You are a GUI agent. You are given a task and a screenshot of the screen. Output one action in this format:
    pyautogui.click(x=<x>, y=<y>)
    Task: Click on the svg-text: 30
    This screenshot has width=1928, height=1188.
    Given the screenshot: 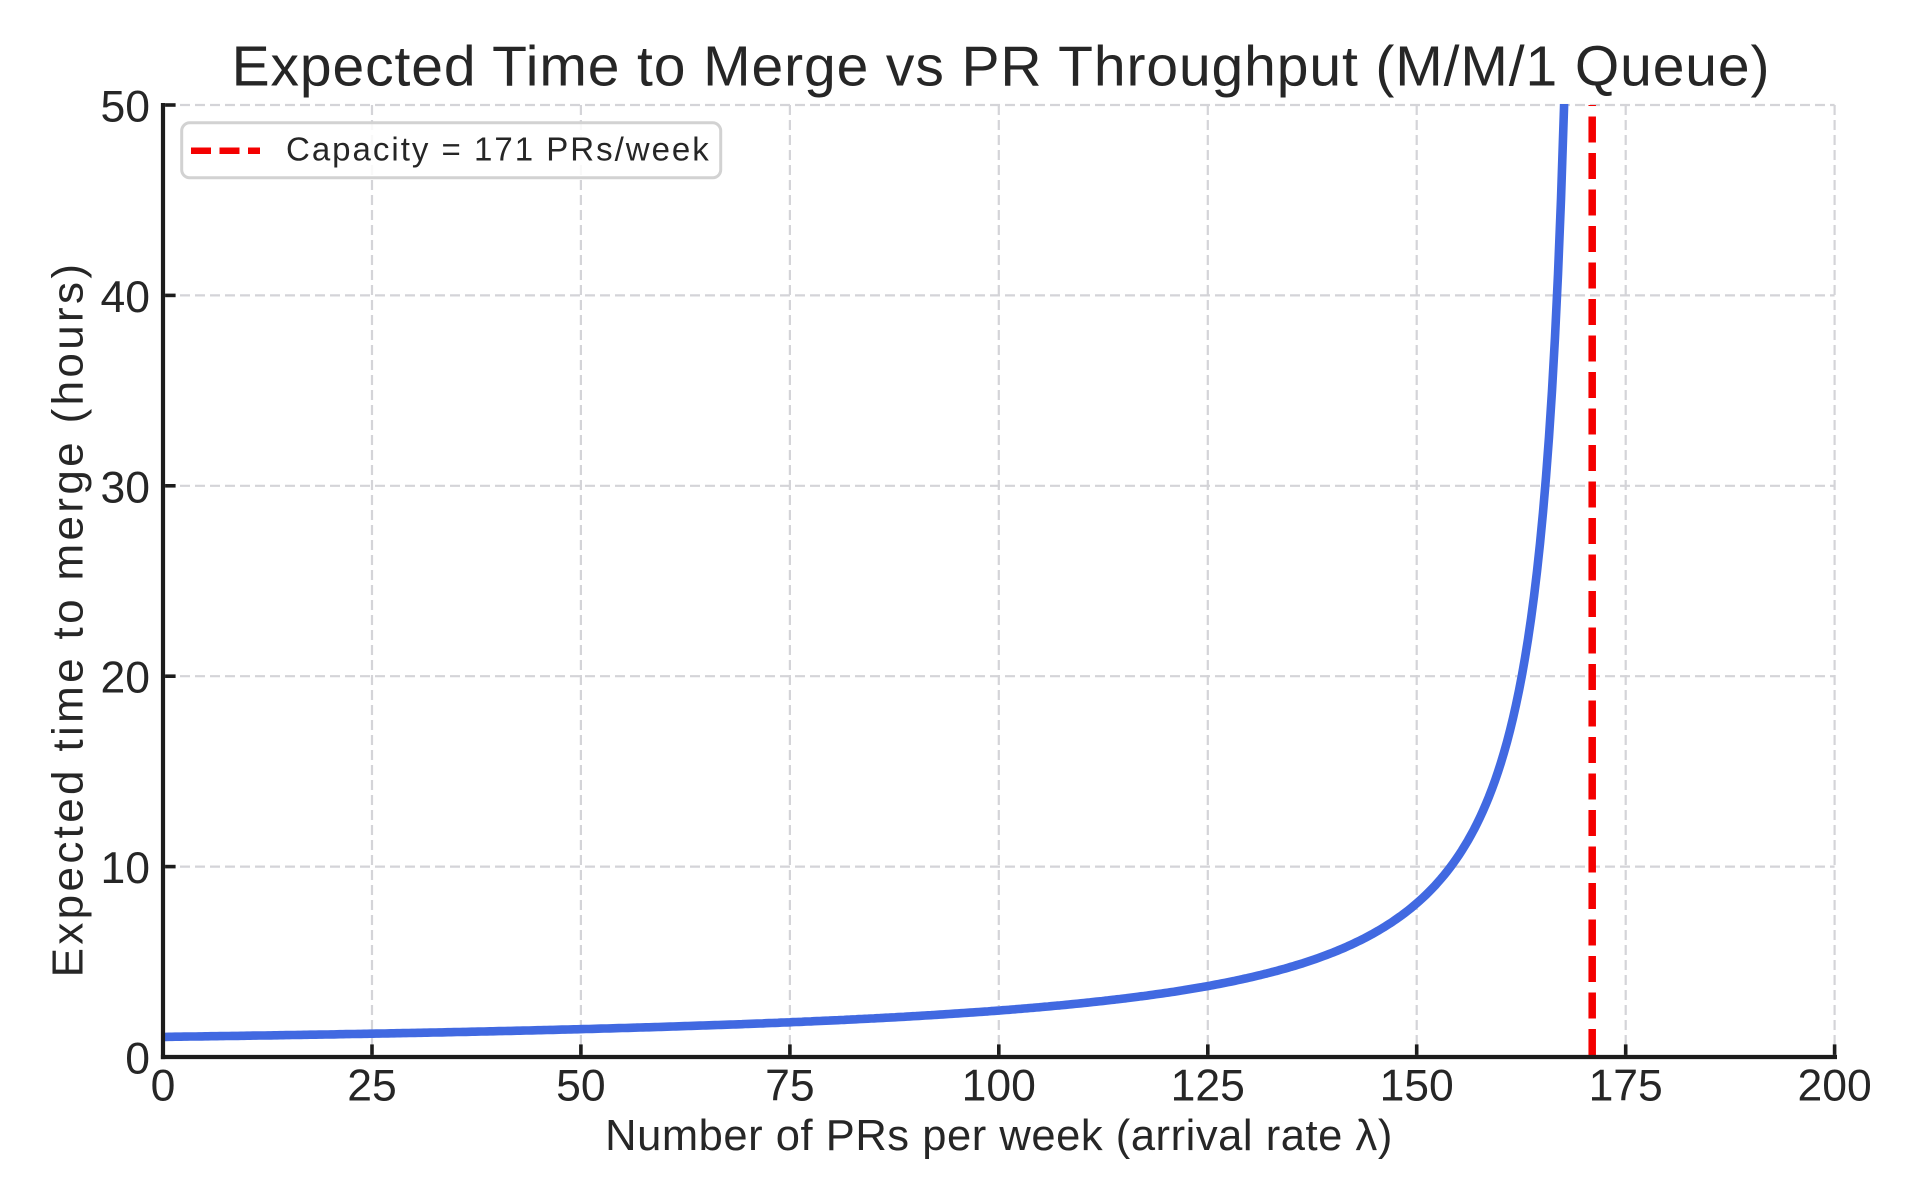 What is the action you would take?
    pyautogui.click(x=126, y=487)
    